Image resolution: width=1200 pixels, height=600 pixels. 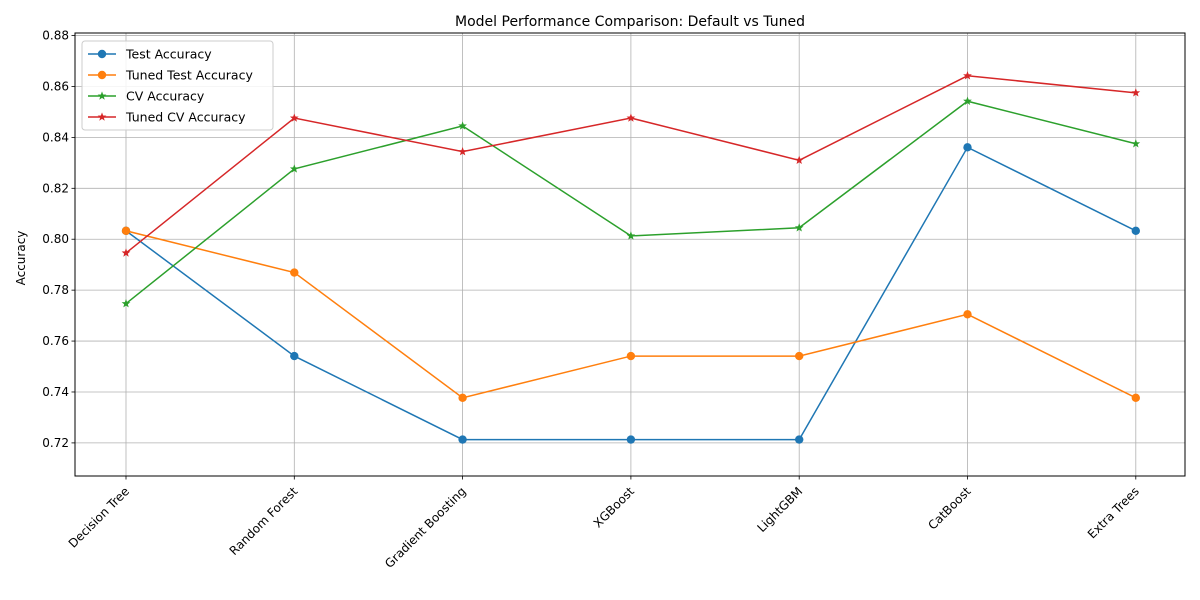 What do you see at coordinates (55, 290) in the screenshot?
I see `y-tick-label: 0.78` at bounding box center [55, 290].